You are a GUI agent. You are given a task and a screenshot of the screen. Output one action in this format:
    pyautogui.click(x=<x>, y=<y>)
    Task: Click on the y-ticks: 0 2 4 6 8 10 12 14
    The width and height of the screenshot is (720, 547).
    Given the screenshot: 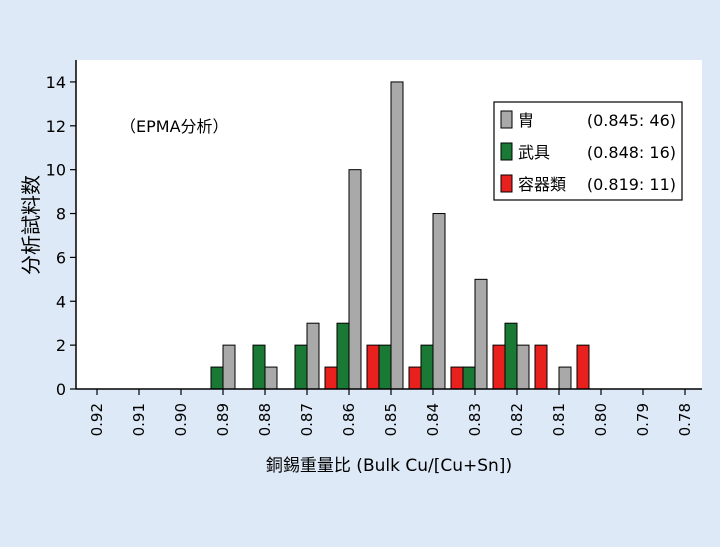 What is the action you would take?
    pyautogui.click(x=61, y=236)
    